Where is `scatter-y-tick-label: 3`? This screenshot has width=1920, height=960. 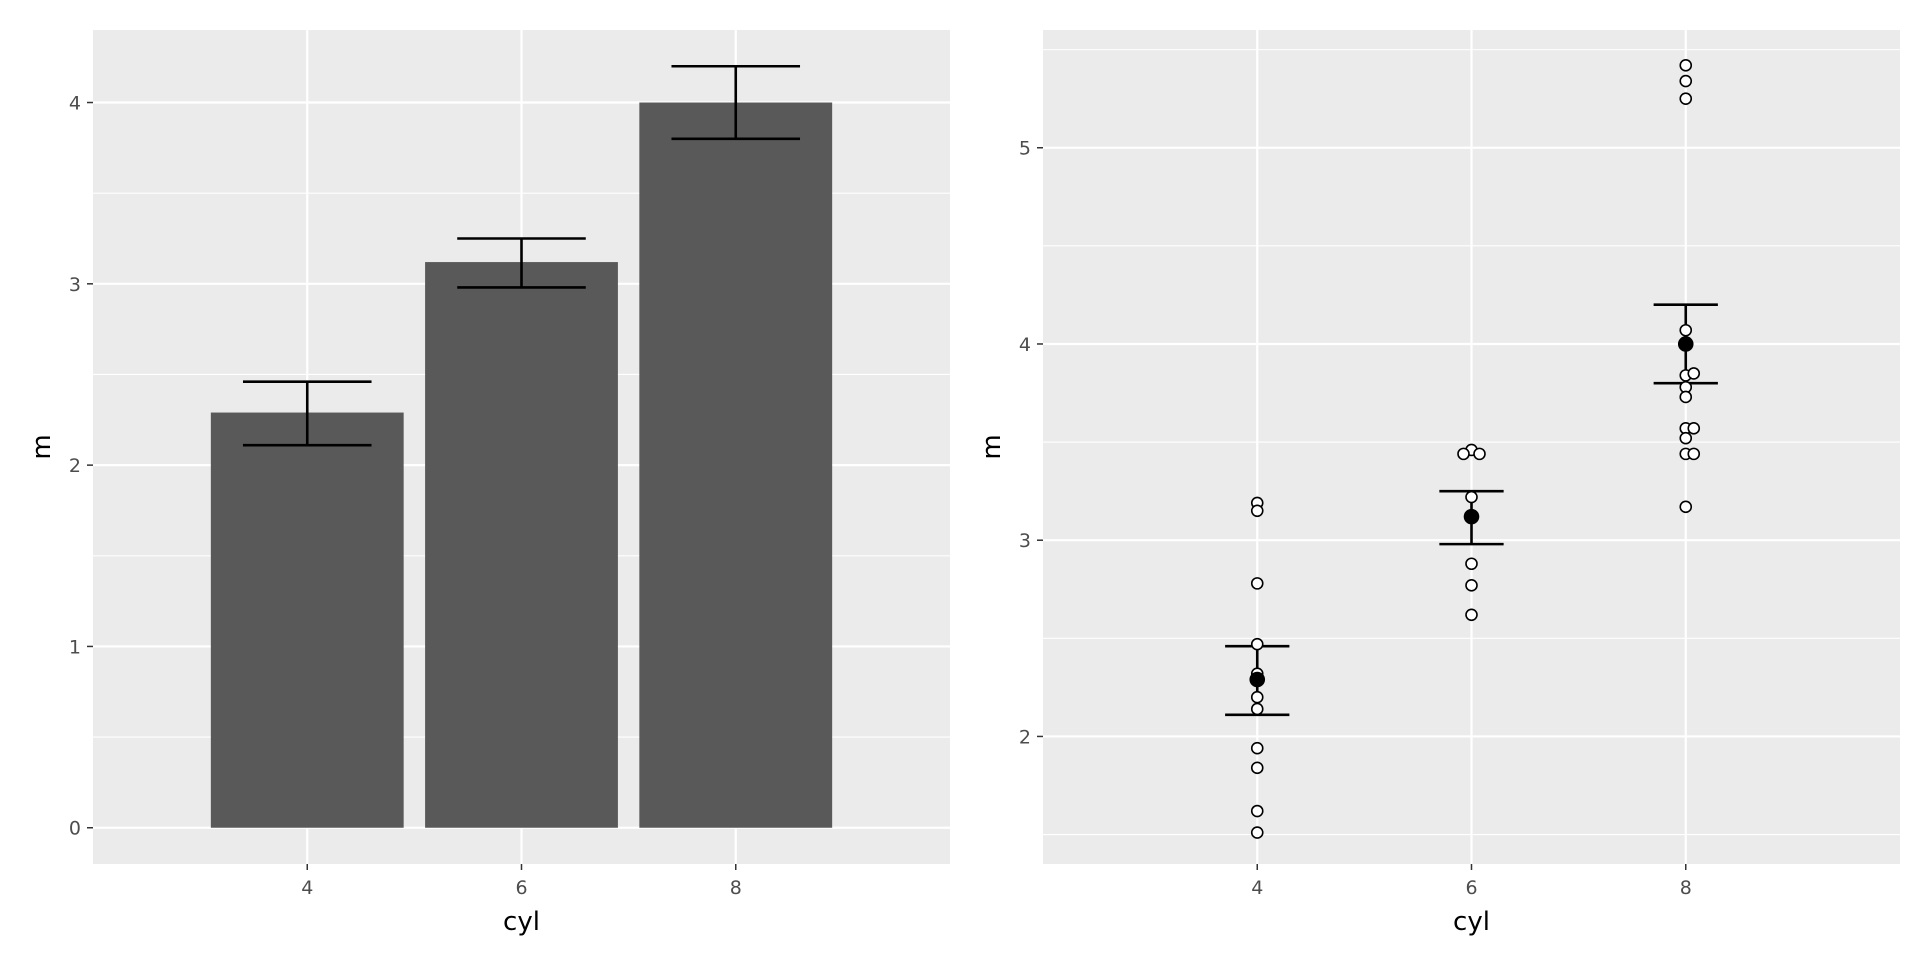 scatter-y-tick-label: 3 is located at coordinates (1025, 541).